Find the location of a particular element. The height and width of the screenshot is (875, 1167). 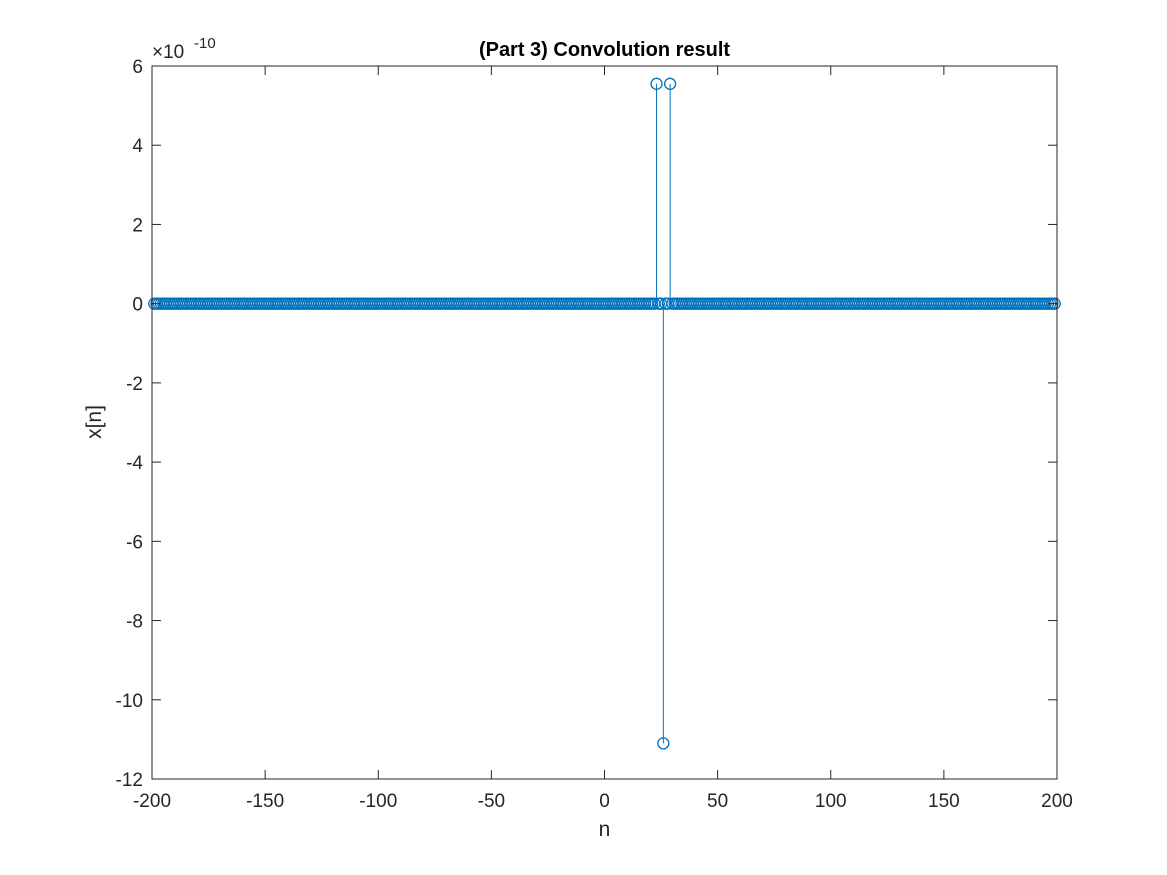

x-tick-label: -50 is located at coordinates (491, 801).